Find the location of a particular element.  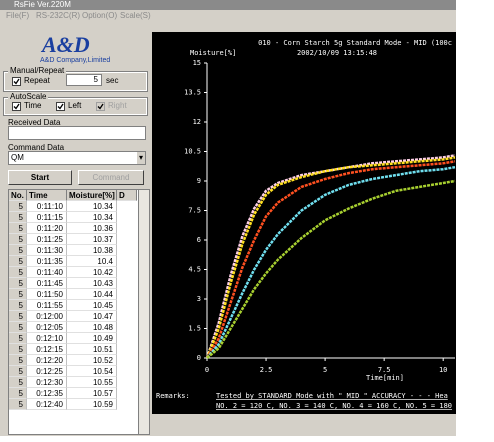

table-cell: 10.49 is located at coordinates (92, 338).